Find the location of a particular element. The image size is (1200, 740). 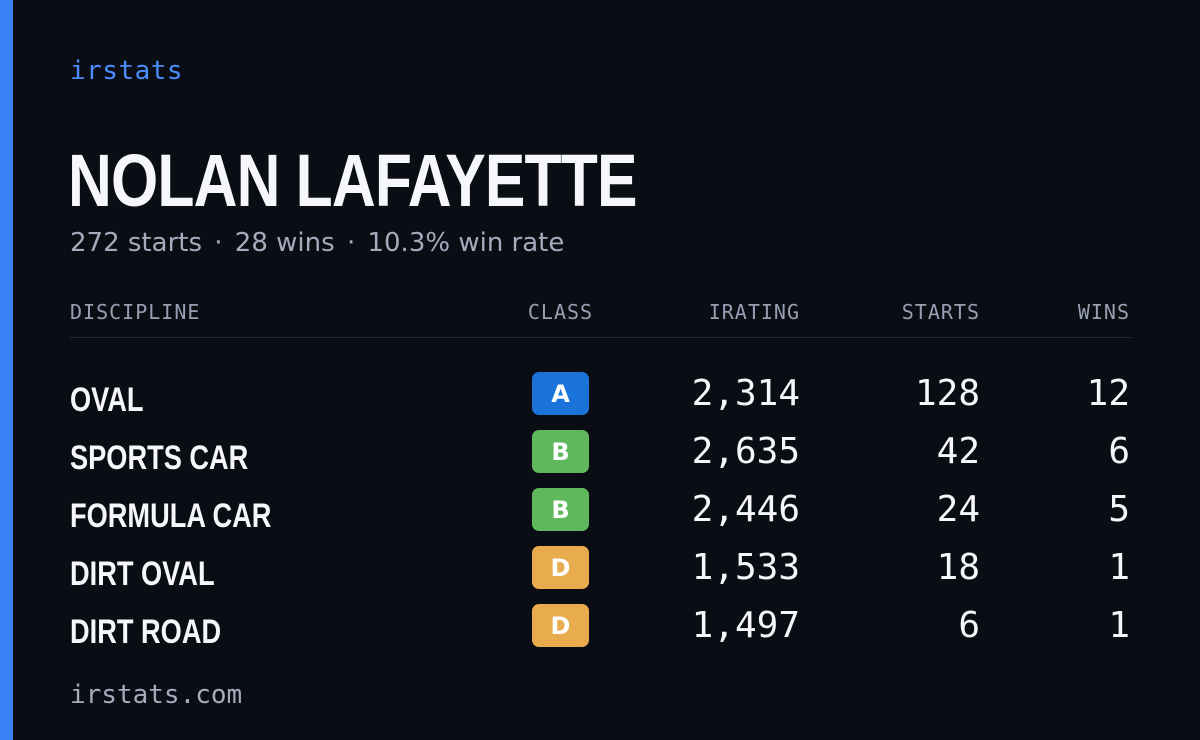

brand-logo-text: irstats is located at coordinates (127, 71).